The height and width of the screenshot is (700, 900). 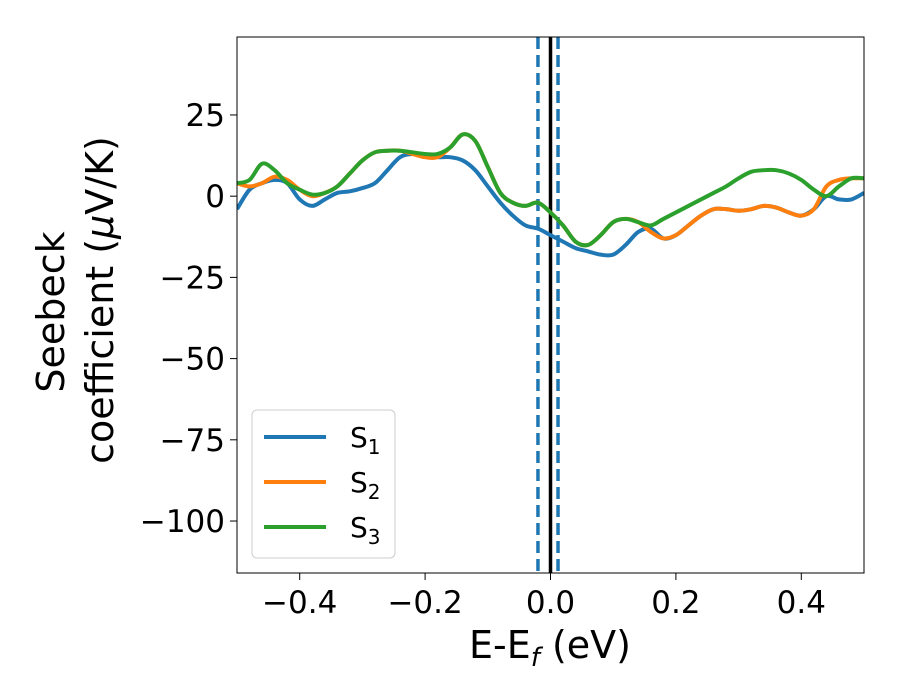 What do you see at coordinates (550, 603) in the screenshot?
I see `x-tick-label: 0.0` at bounding box center [550, 603].